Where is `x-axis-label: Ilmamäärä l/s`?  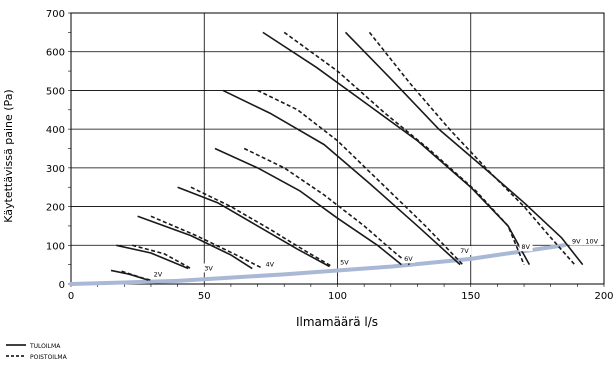
x-axis-label: Ilmamäärä l/s is located at coordinates (337, 322).